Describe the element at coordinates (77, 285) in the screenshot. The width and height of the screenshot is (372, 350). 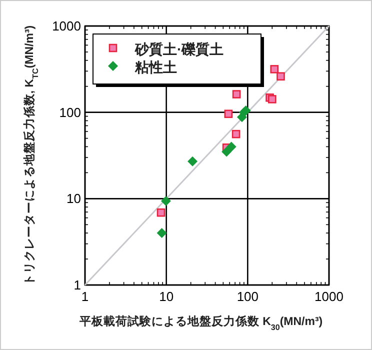
I see `y-tick-label: 1` at that location.